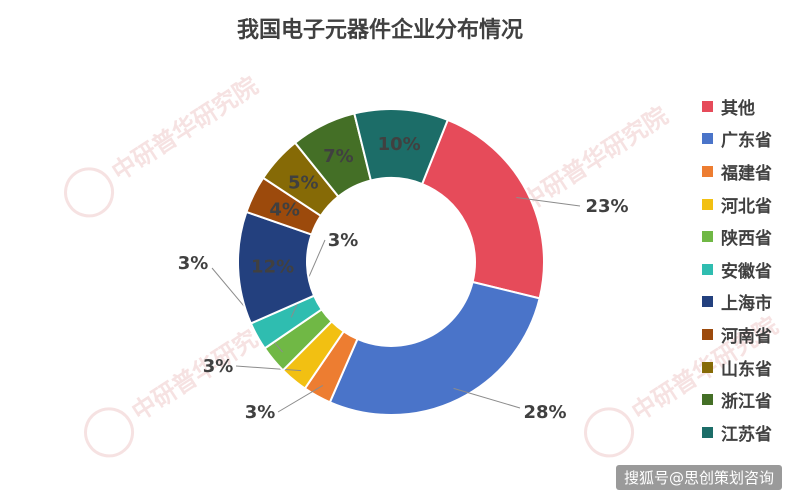  I want to click on legend-item: 河南省, so click(737, 334).